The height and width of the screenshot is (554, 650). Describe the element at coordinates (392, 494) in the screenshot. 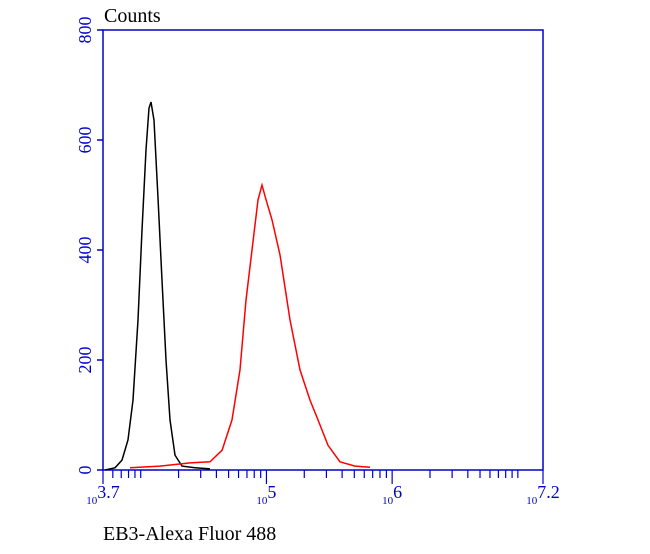

I see `x-tick-label: 106` at that location.